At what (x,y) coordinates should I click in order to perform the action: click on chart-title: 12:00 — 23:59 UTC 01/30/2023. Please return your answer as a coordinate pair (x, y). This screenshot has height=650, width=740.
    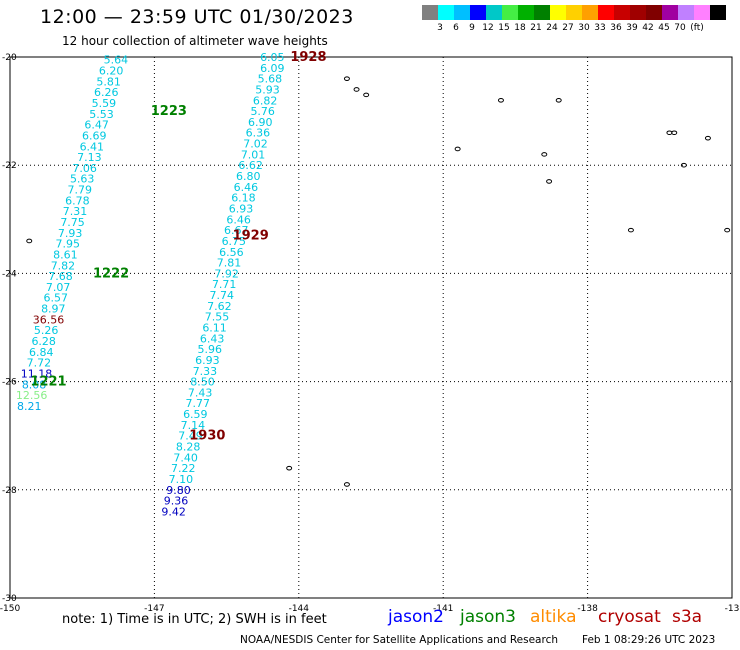
    Looking at the image, I should click on (197, 17).